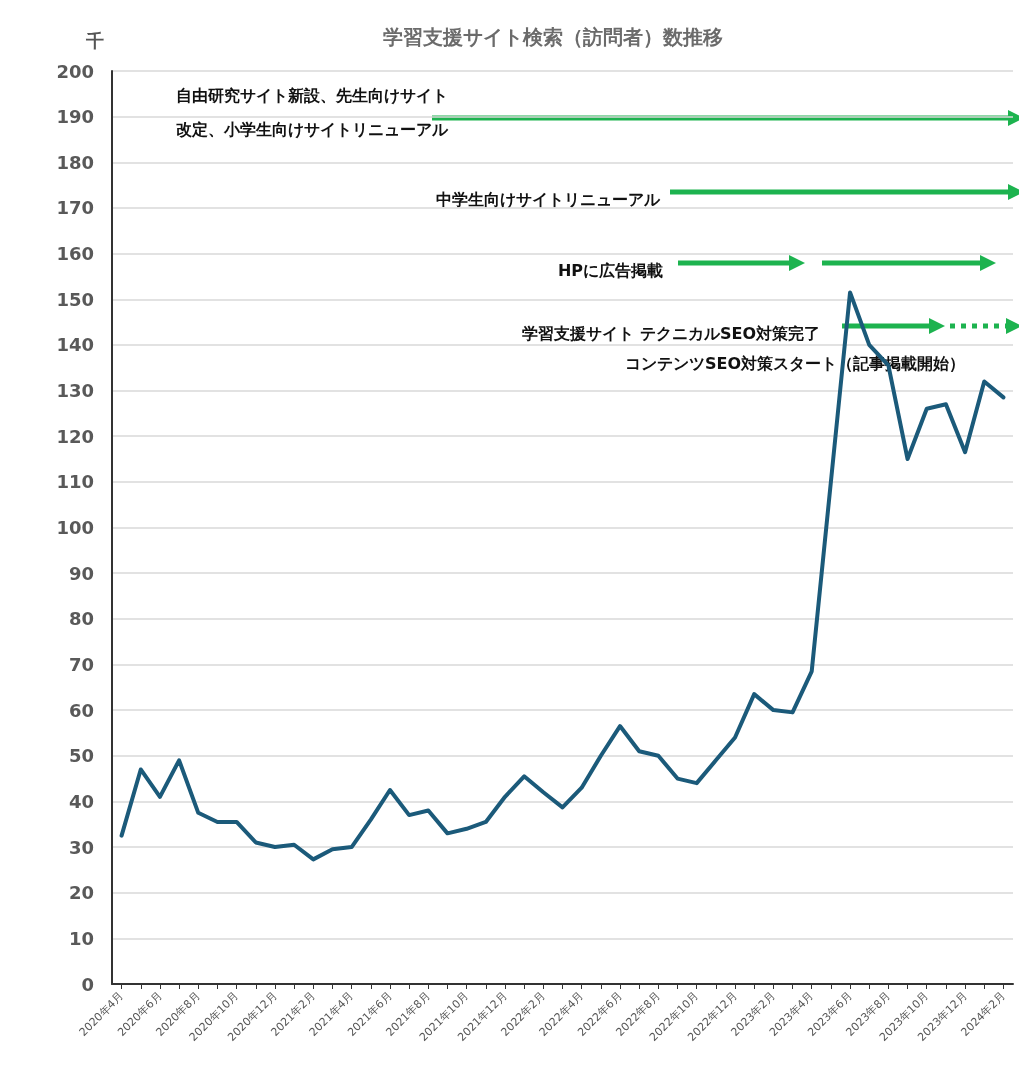  What do you see at coordinates (81, 938) in the screenshot?
I see `y-tick-label: 10` at bounding box center [81, 938].